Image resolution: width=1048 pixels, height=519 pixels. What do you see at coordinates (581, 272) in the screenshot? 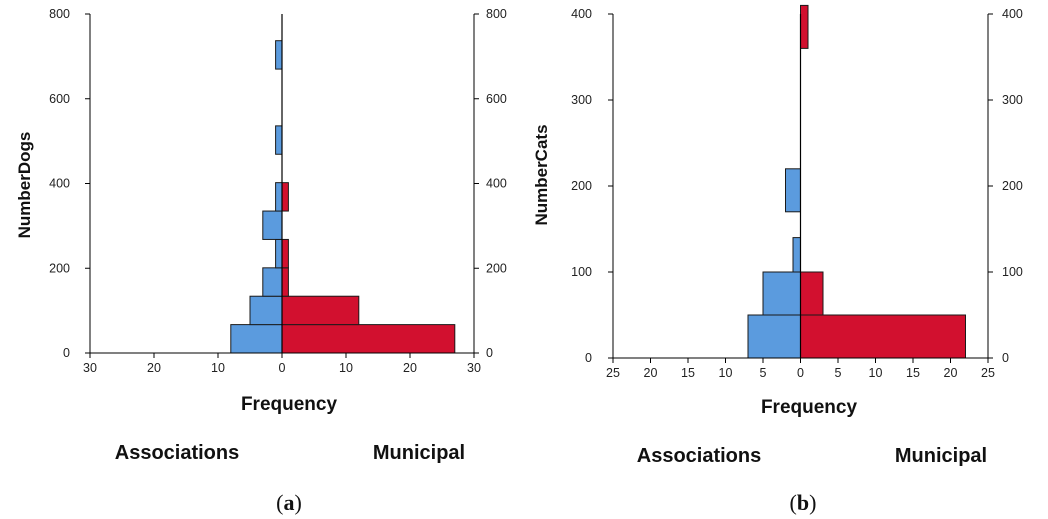
I see `y-tick-label-left: 100` at bounding box center [581, 272].